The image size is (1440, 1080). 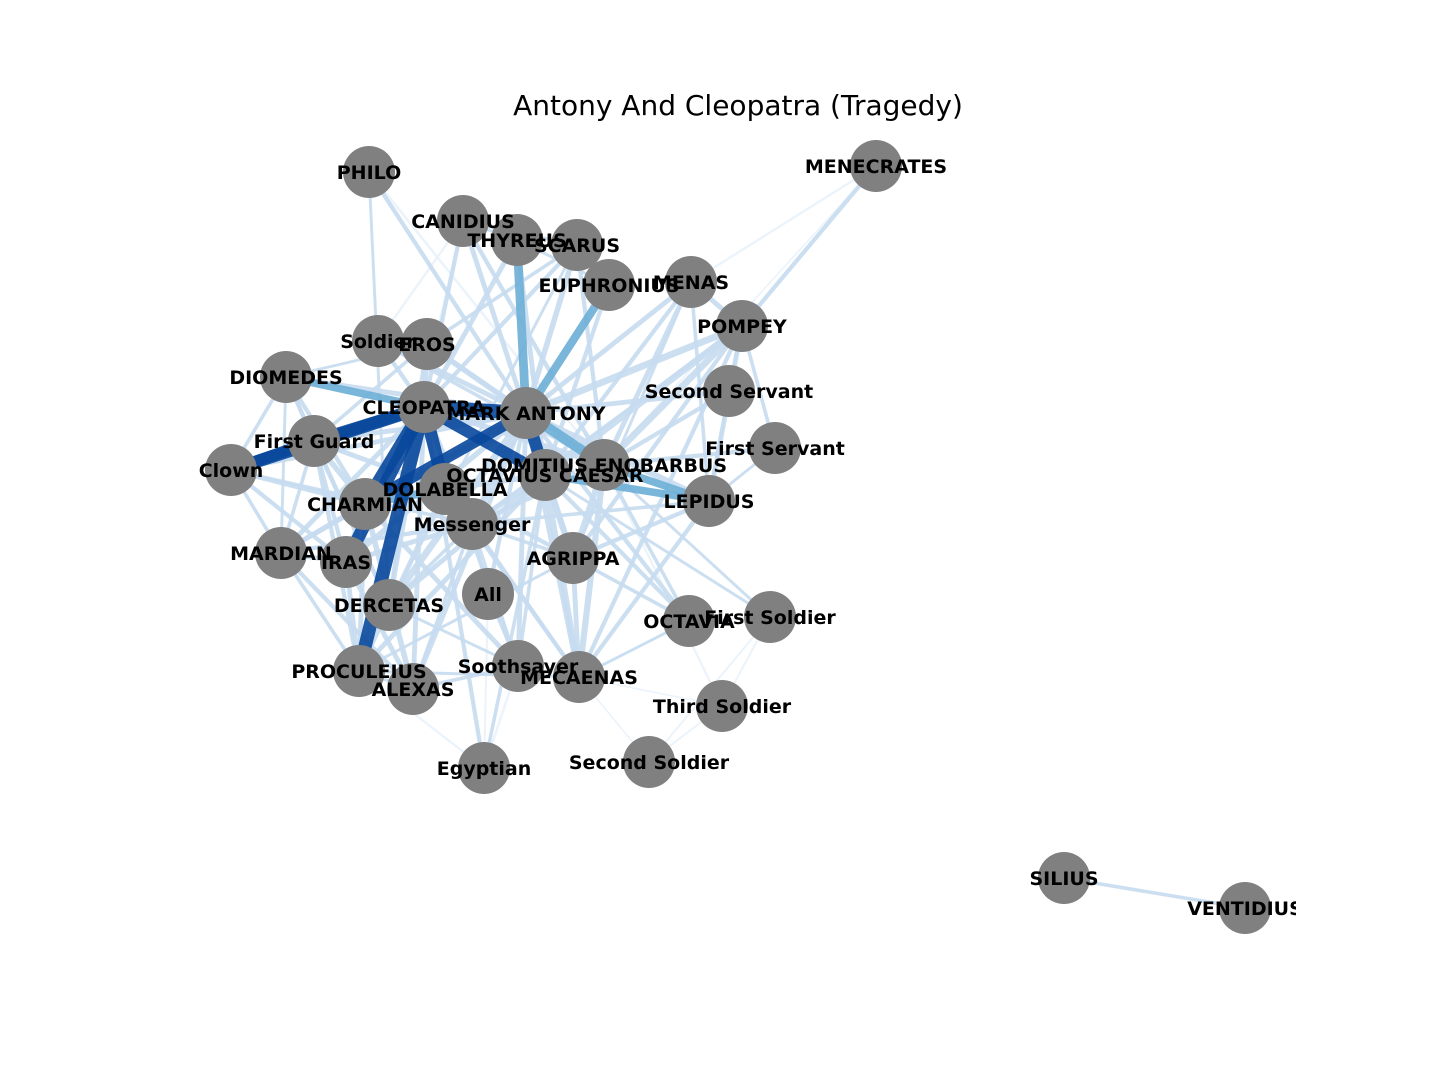 I want to click on node-label-octavius-caesar: OCTAVIUS CAESAR, so click(x=545, y=476).